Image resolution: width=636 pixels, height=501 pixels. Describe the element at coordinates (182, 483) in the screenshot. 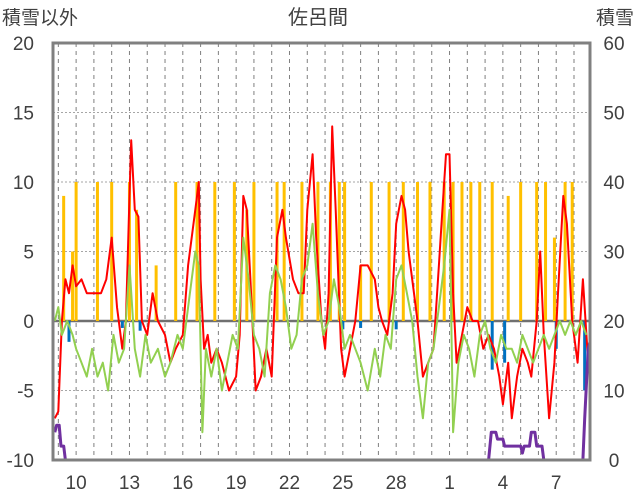

I see `x-tick-label: 16` at that location.